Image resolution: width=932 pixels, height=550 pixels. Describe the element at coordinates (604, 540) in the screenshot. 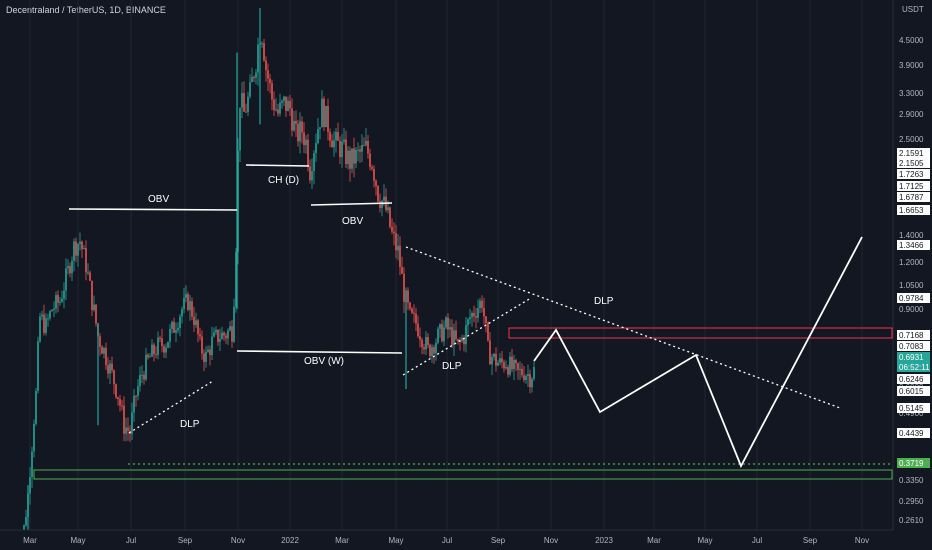

I see `time-tick-label: 2023` at that location.